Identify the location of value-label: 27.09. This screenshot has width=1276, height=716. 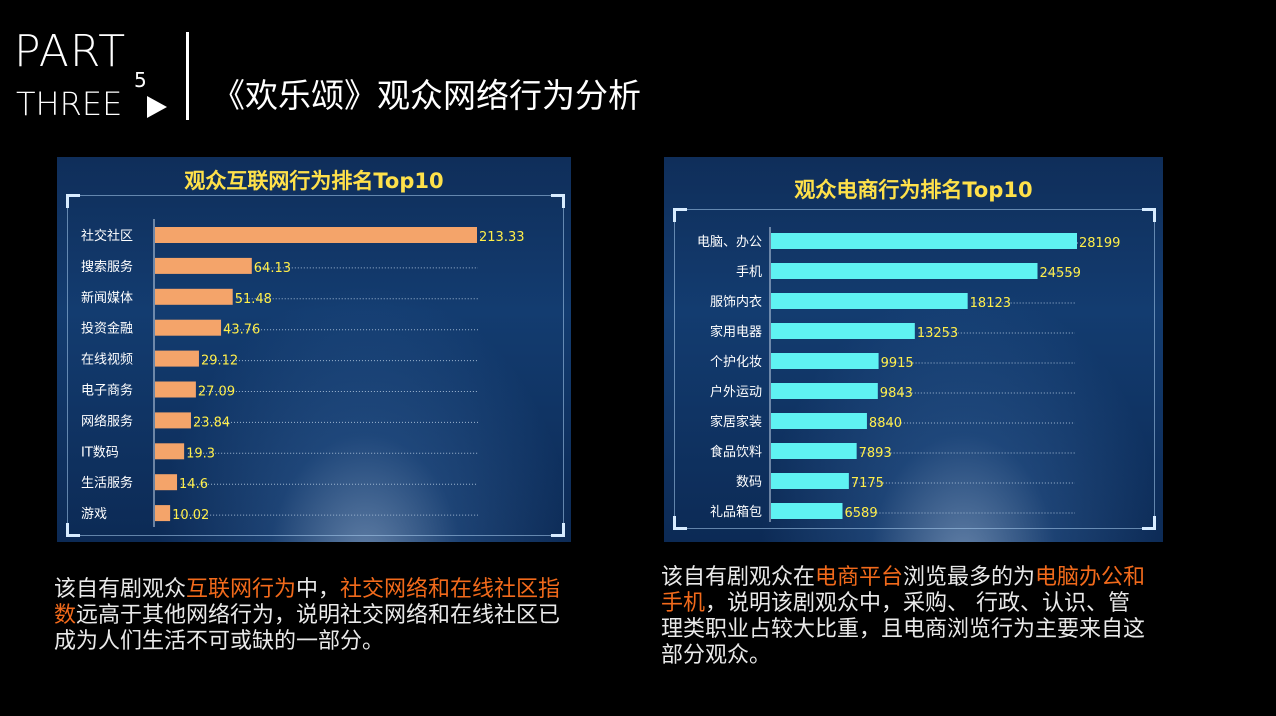
(216, 392).